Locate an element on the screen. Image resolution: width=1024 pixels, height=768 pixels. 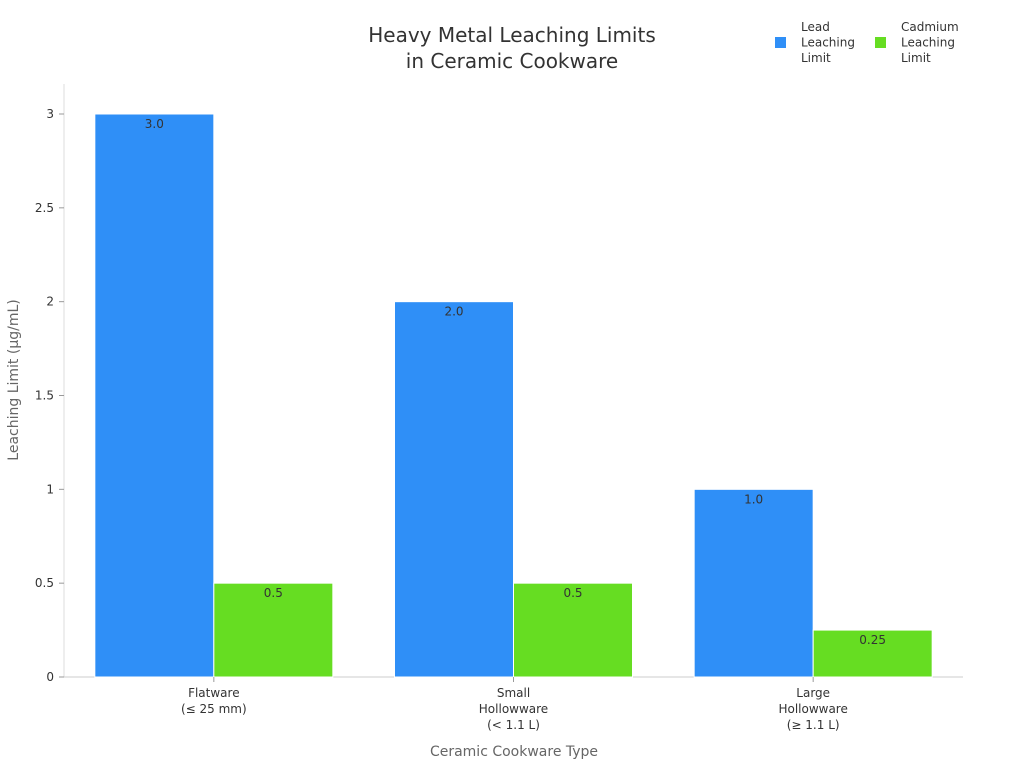
x-tick-label: (≤ 25 mm) is located at coordinates (214, 709).